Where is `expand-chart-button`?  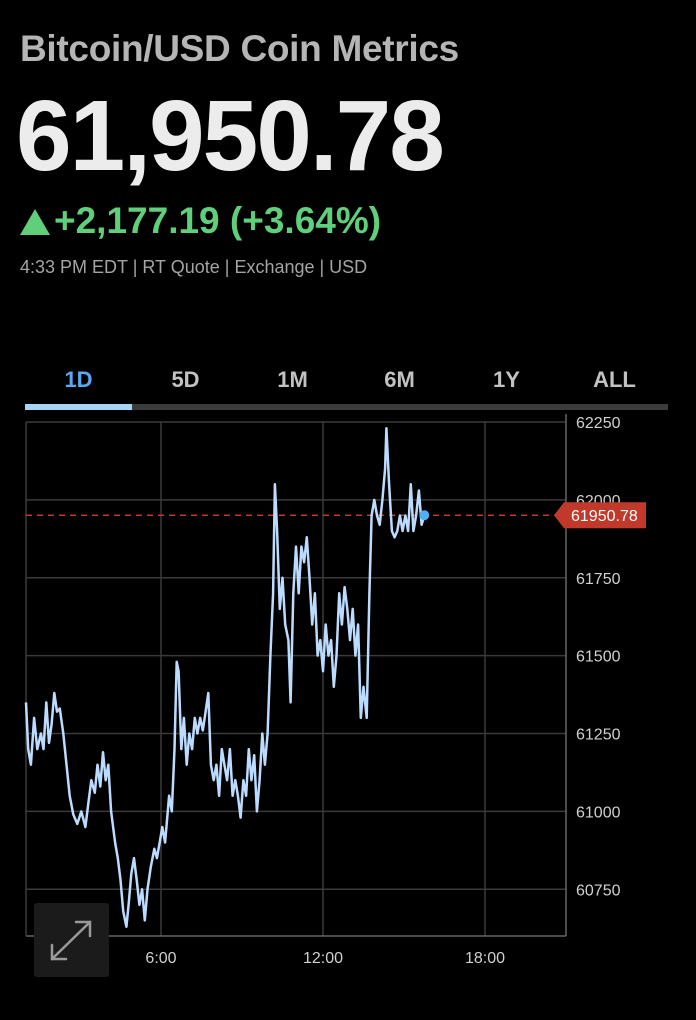 expand-chart-button is located at coordinates (71, 940).